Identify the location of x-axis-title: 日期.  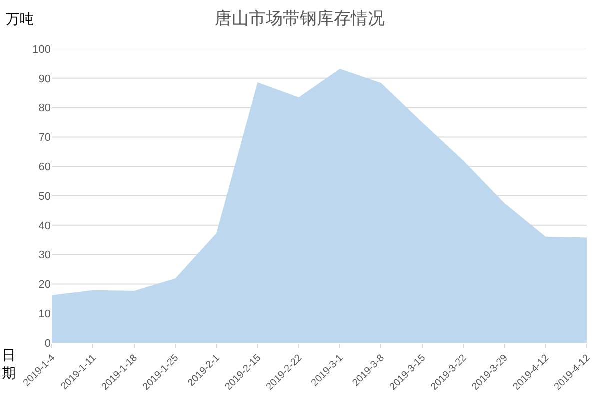
(9, 364).